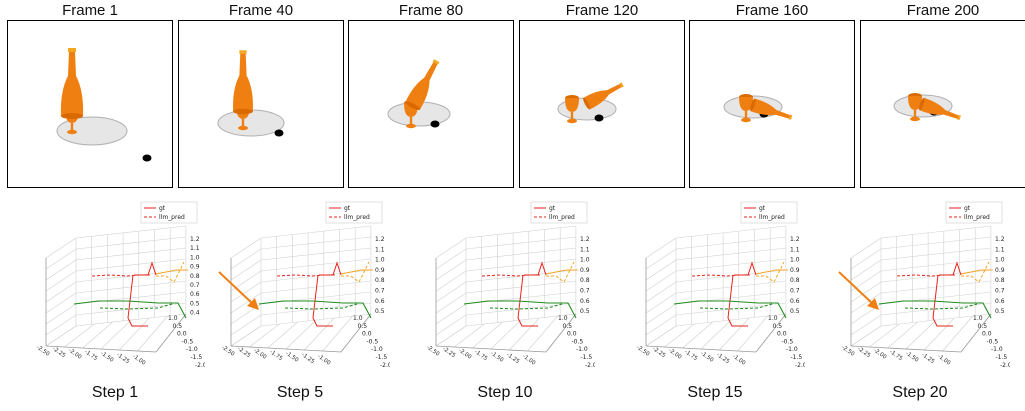 The width and height of the screenshot is (1025, 411). What do you see at coordinates (173, 318) in the screenshot?
I see `y-tick-label: 1.0` at bounding box center [173, 318].